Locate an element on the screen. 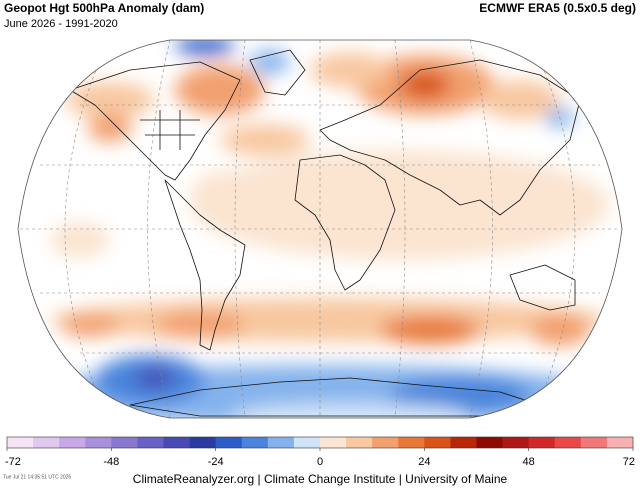 This screenshot has width=640, height=489. colorbar-tick-label: 48 is located at coordinates (529, 462).